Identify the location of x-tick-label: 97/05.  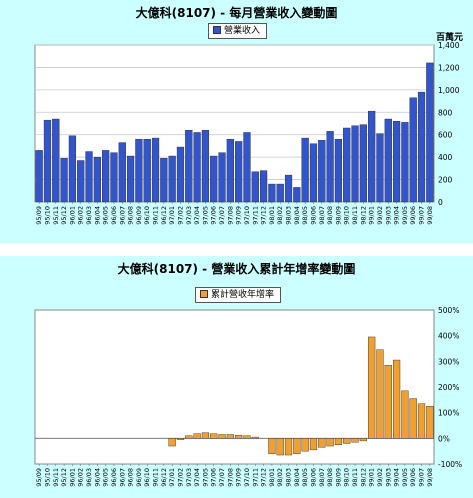
(205, 215).